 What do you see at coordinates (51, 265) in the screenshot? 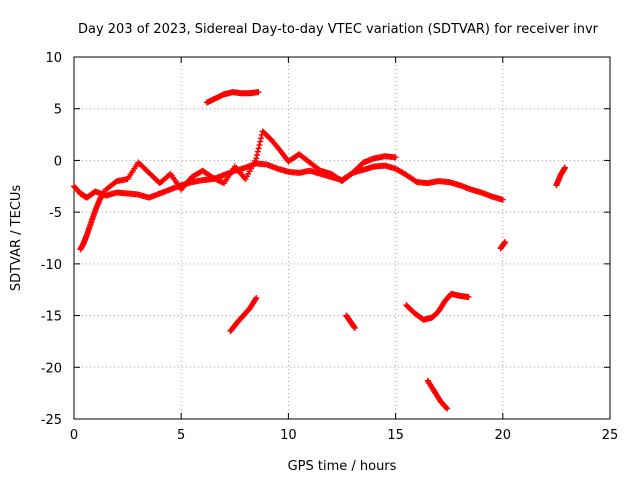
I see `y-tick-label: -10` at bounding box center [51, 265].